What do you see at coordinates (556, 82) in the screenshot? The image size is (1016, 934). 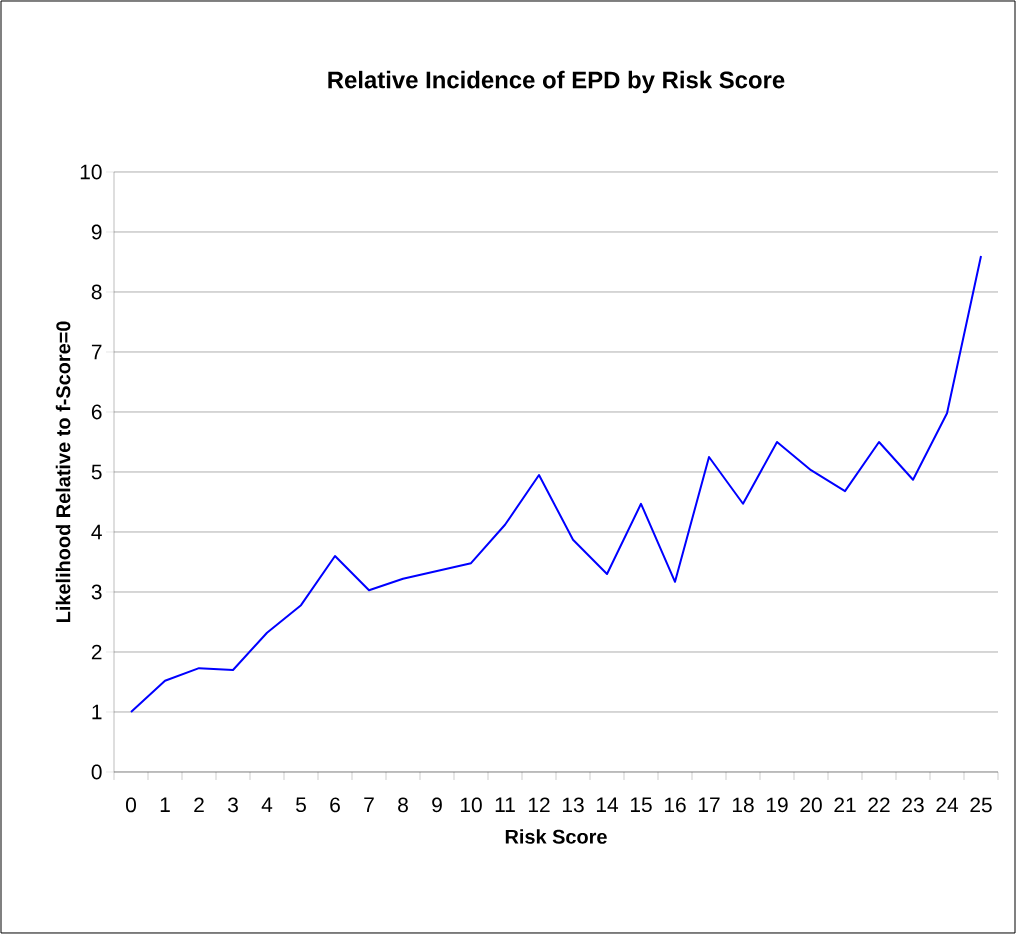 I see `chart-title: Relative Incidence of EPD by Risk Score` at bounding box center [556, 82].